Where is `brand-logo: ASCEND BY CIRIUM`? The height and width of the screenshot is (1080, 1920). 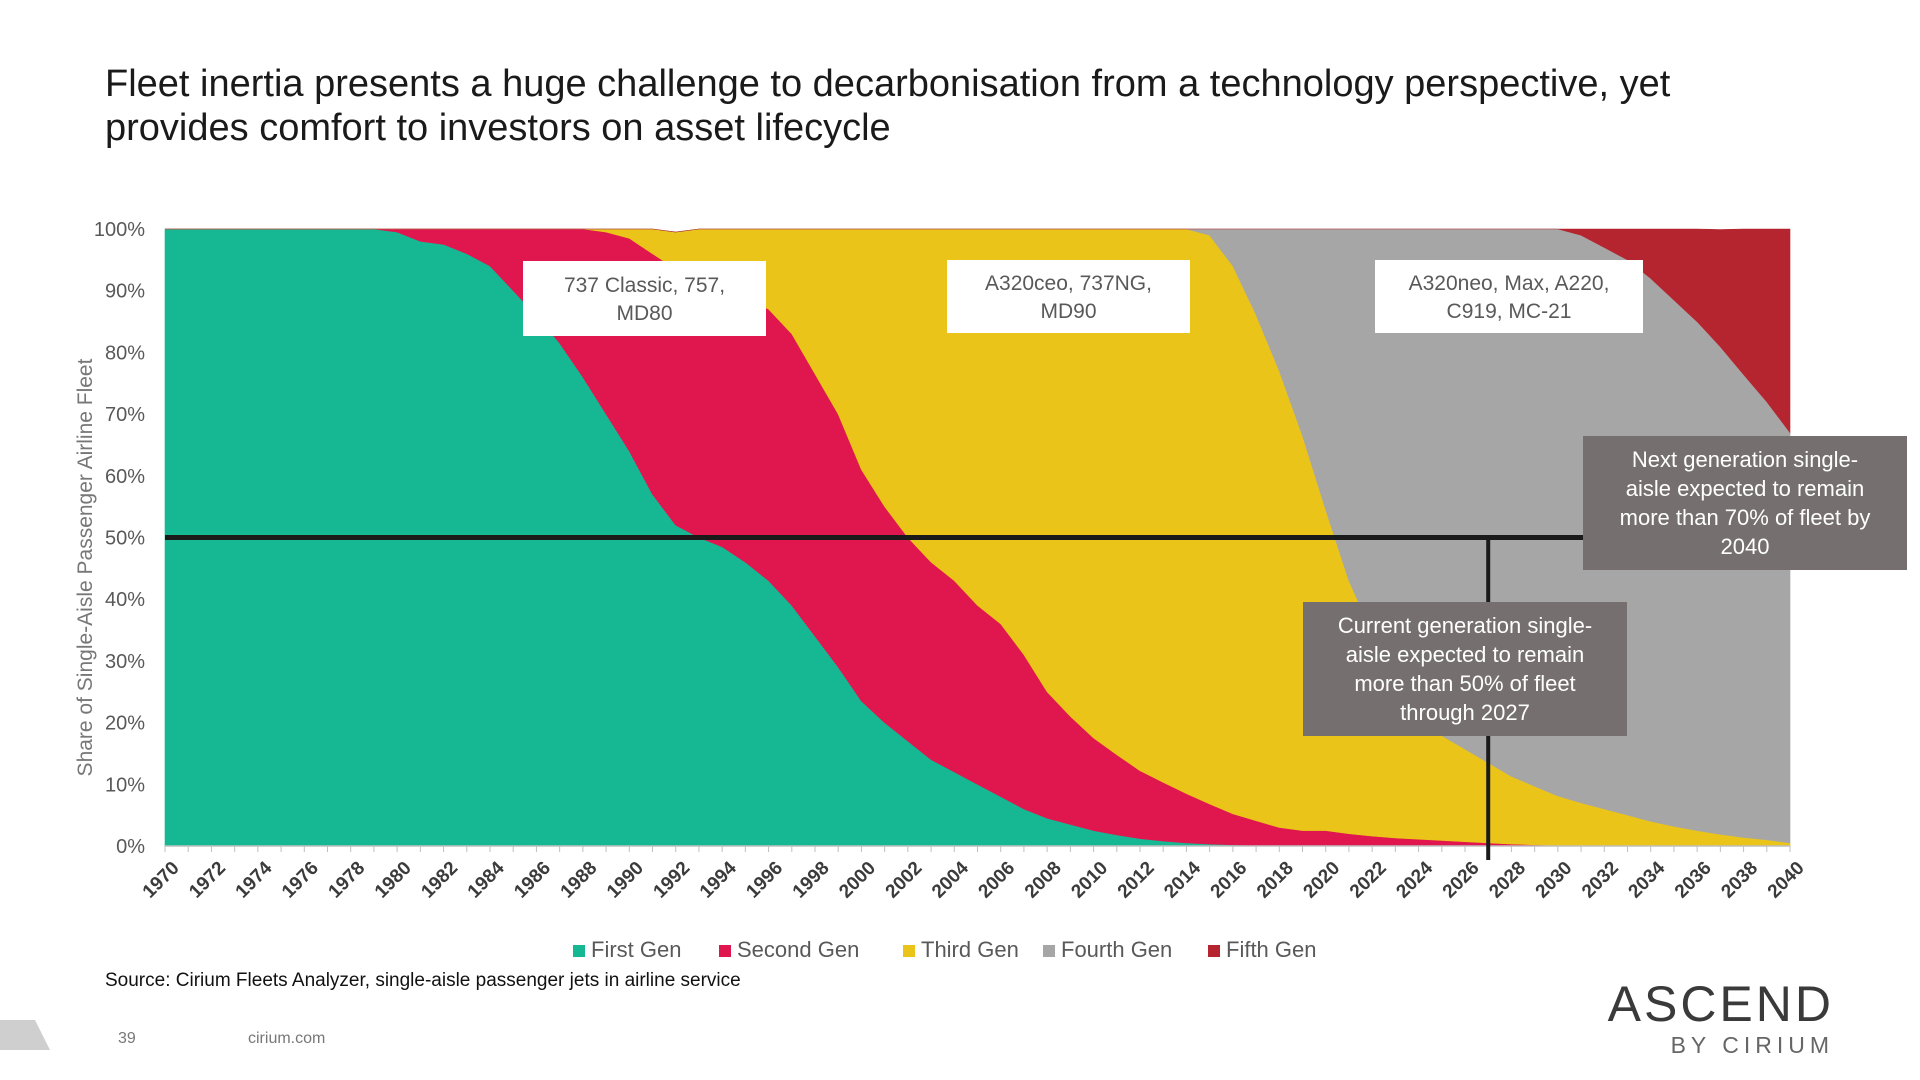
brand-logo: ASCEND BY CIRIUM is located at coordinates (1721, 1019).